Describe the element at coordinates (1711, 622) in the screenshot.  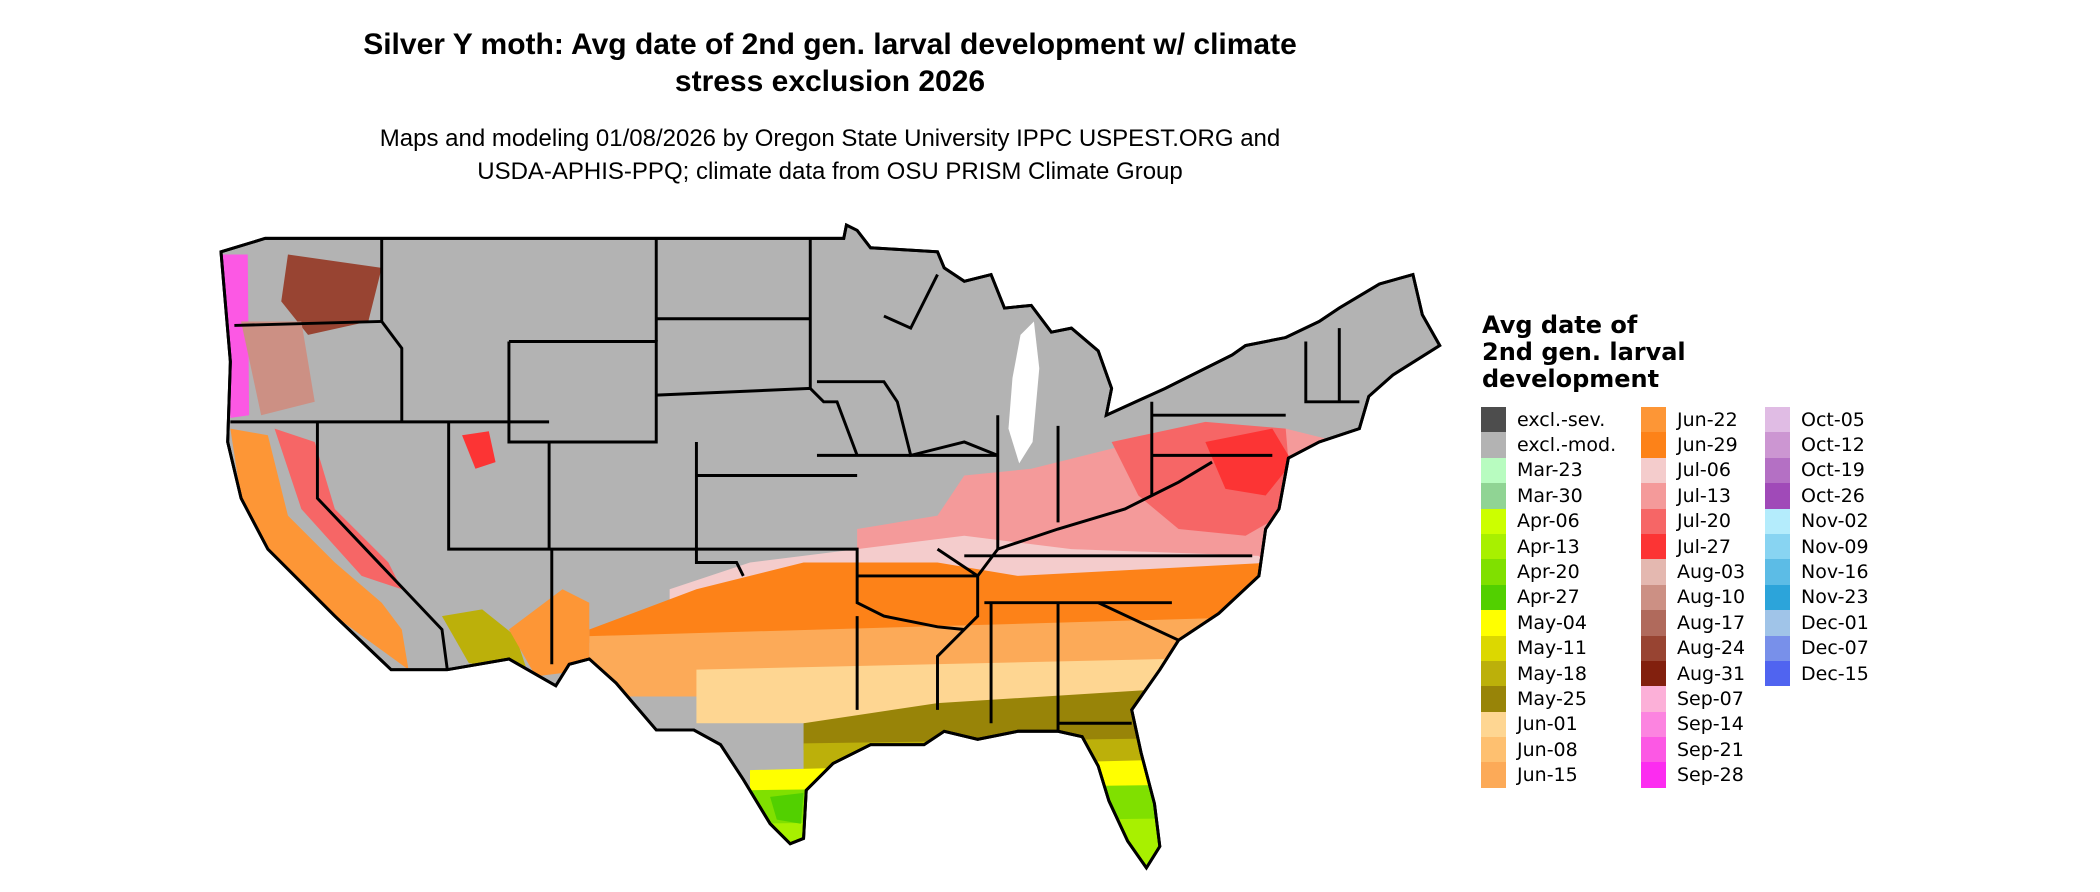
I see `legend-label: Aug-17` at that location.